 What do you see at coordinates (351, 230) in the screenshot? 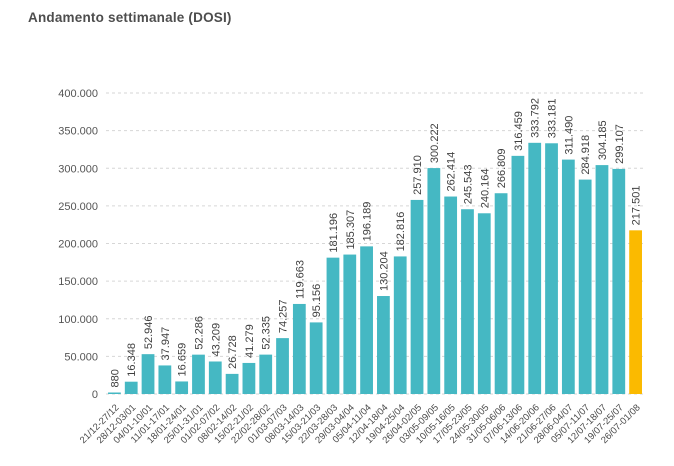
I see `bar-value-label: 185.307` at bounding box center [351, 230].